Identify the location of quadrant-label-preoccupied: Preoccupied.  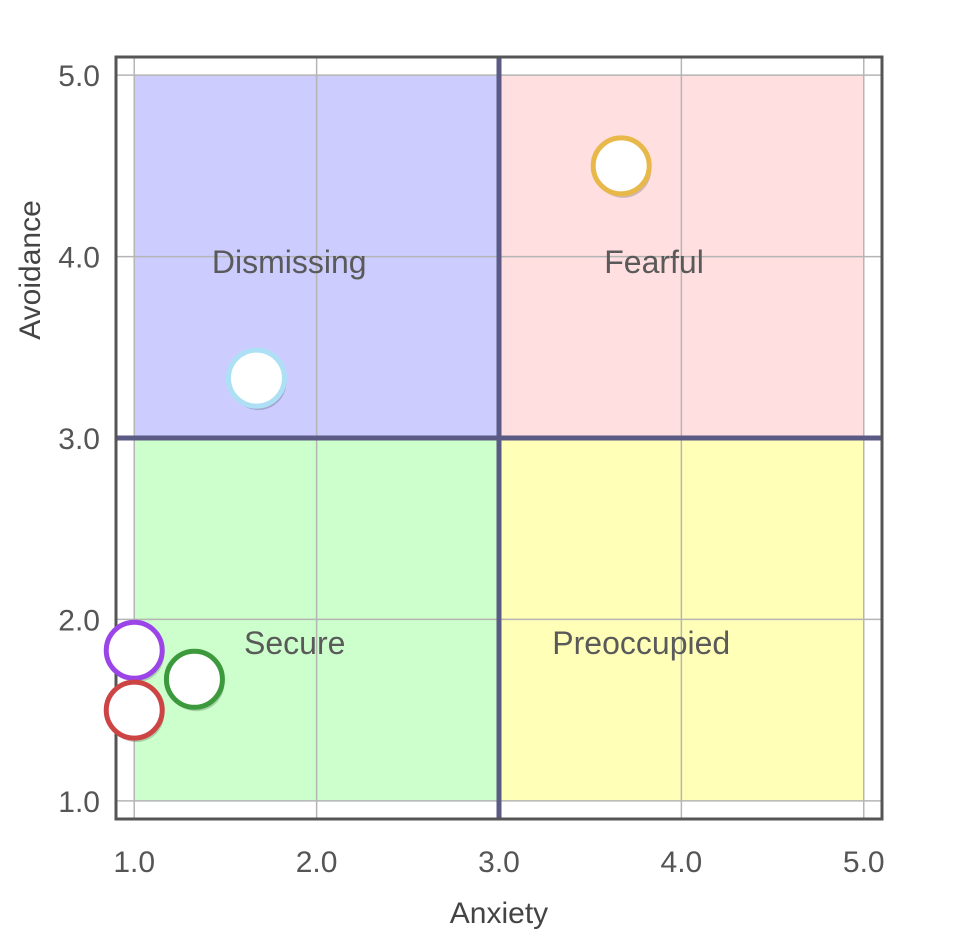
(641, 643).